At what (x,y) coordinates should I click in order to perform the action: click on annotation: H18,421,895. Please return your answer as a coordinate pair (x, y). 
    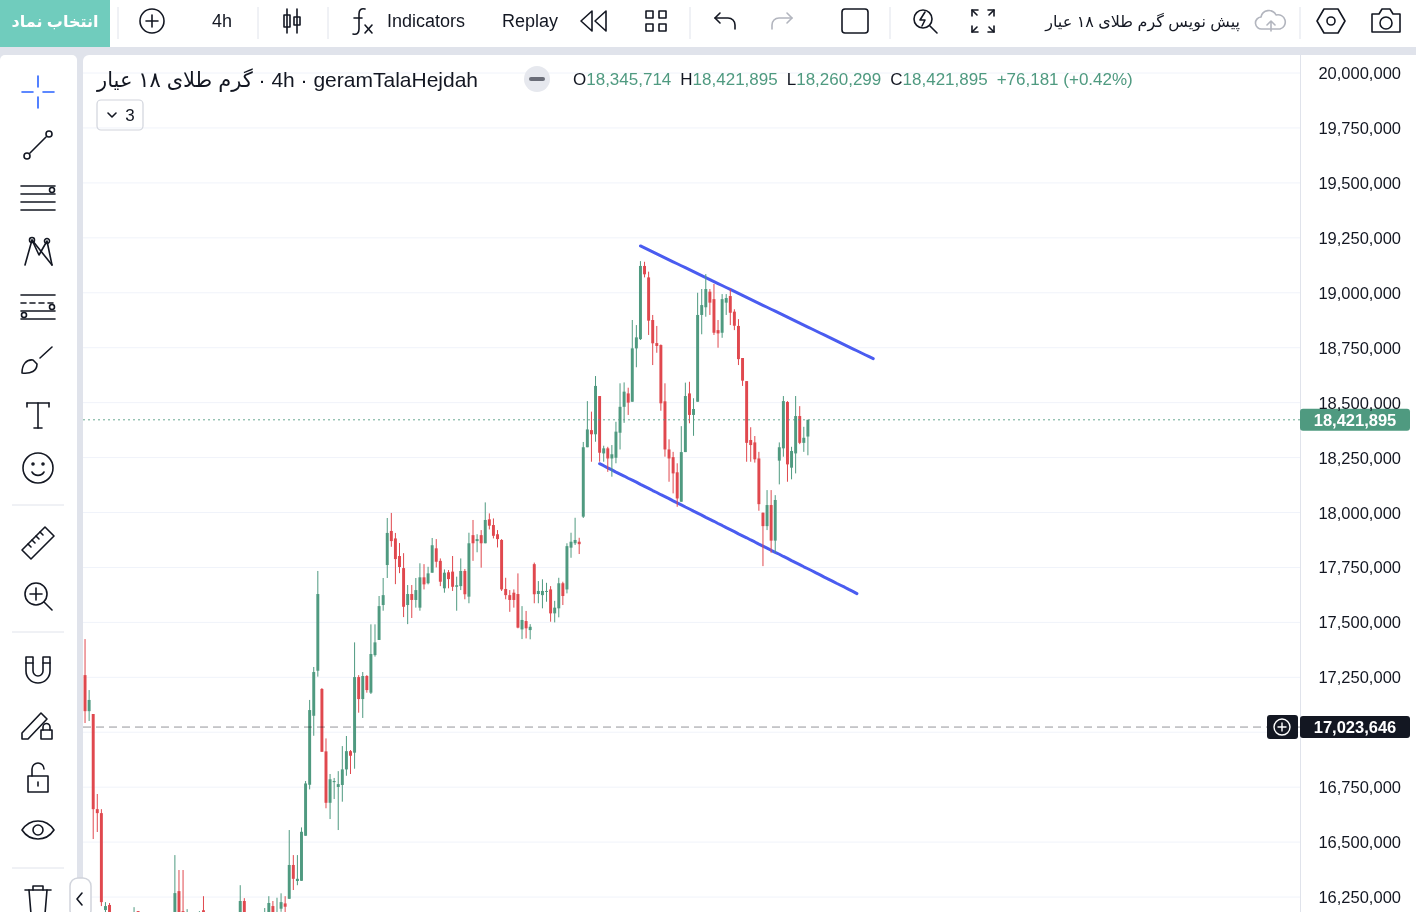
    Looking at the image, I should click on (729, 79).